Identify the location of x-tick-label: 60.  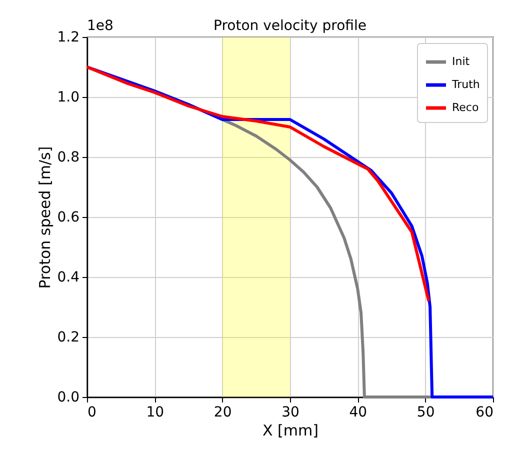
(485, 412).